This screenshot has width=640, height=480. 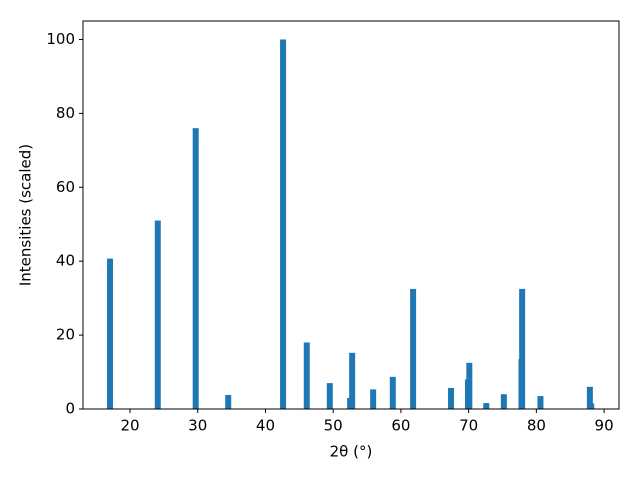 What do you see at coordinates (604, 426) in the screenshot?
I see `x-tick-label: 90` at bounding box center [604, 426].